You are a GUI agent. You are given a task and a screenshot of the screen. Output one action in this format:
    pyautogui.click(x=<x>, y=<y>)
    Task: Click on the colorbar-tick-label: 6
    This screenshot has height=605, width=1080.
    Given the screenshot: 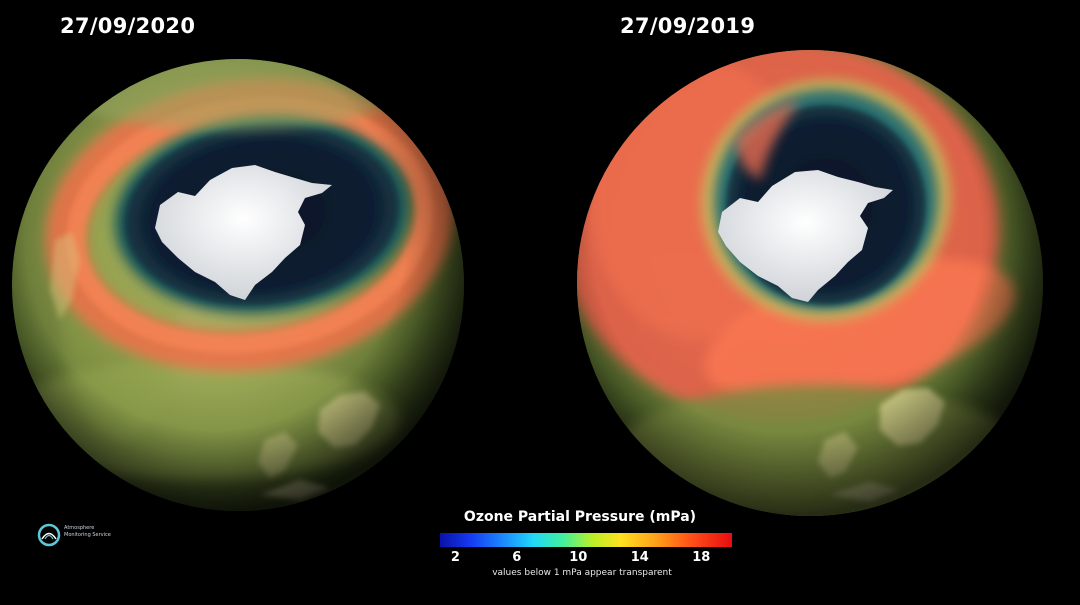 What is the action you would take?
    pyautogui.click(x=517, y=557)
    